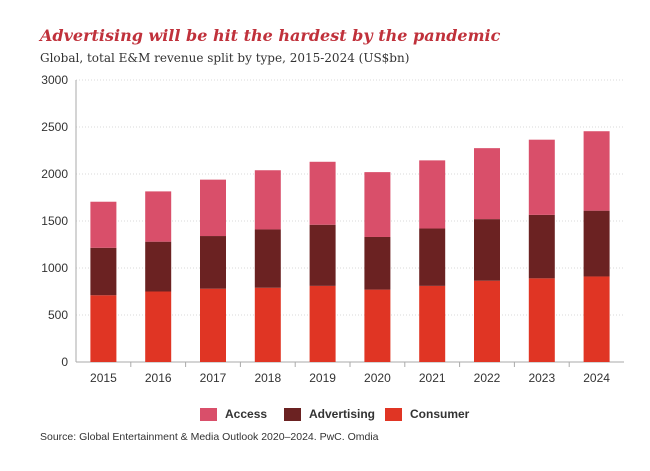 This screenshot has height=471, width=650. Describe the element at coordinates (432, 378) in the screenshot. I see `x-tick-label: 2021` at that location.